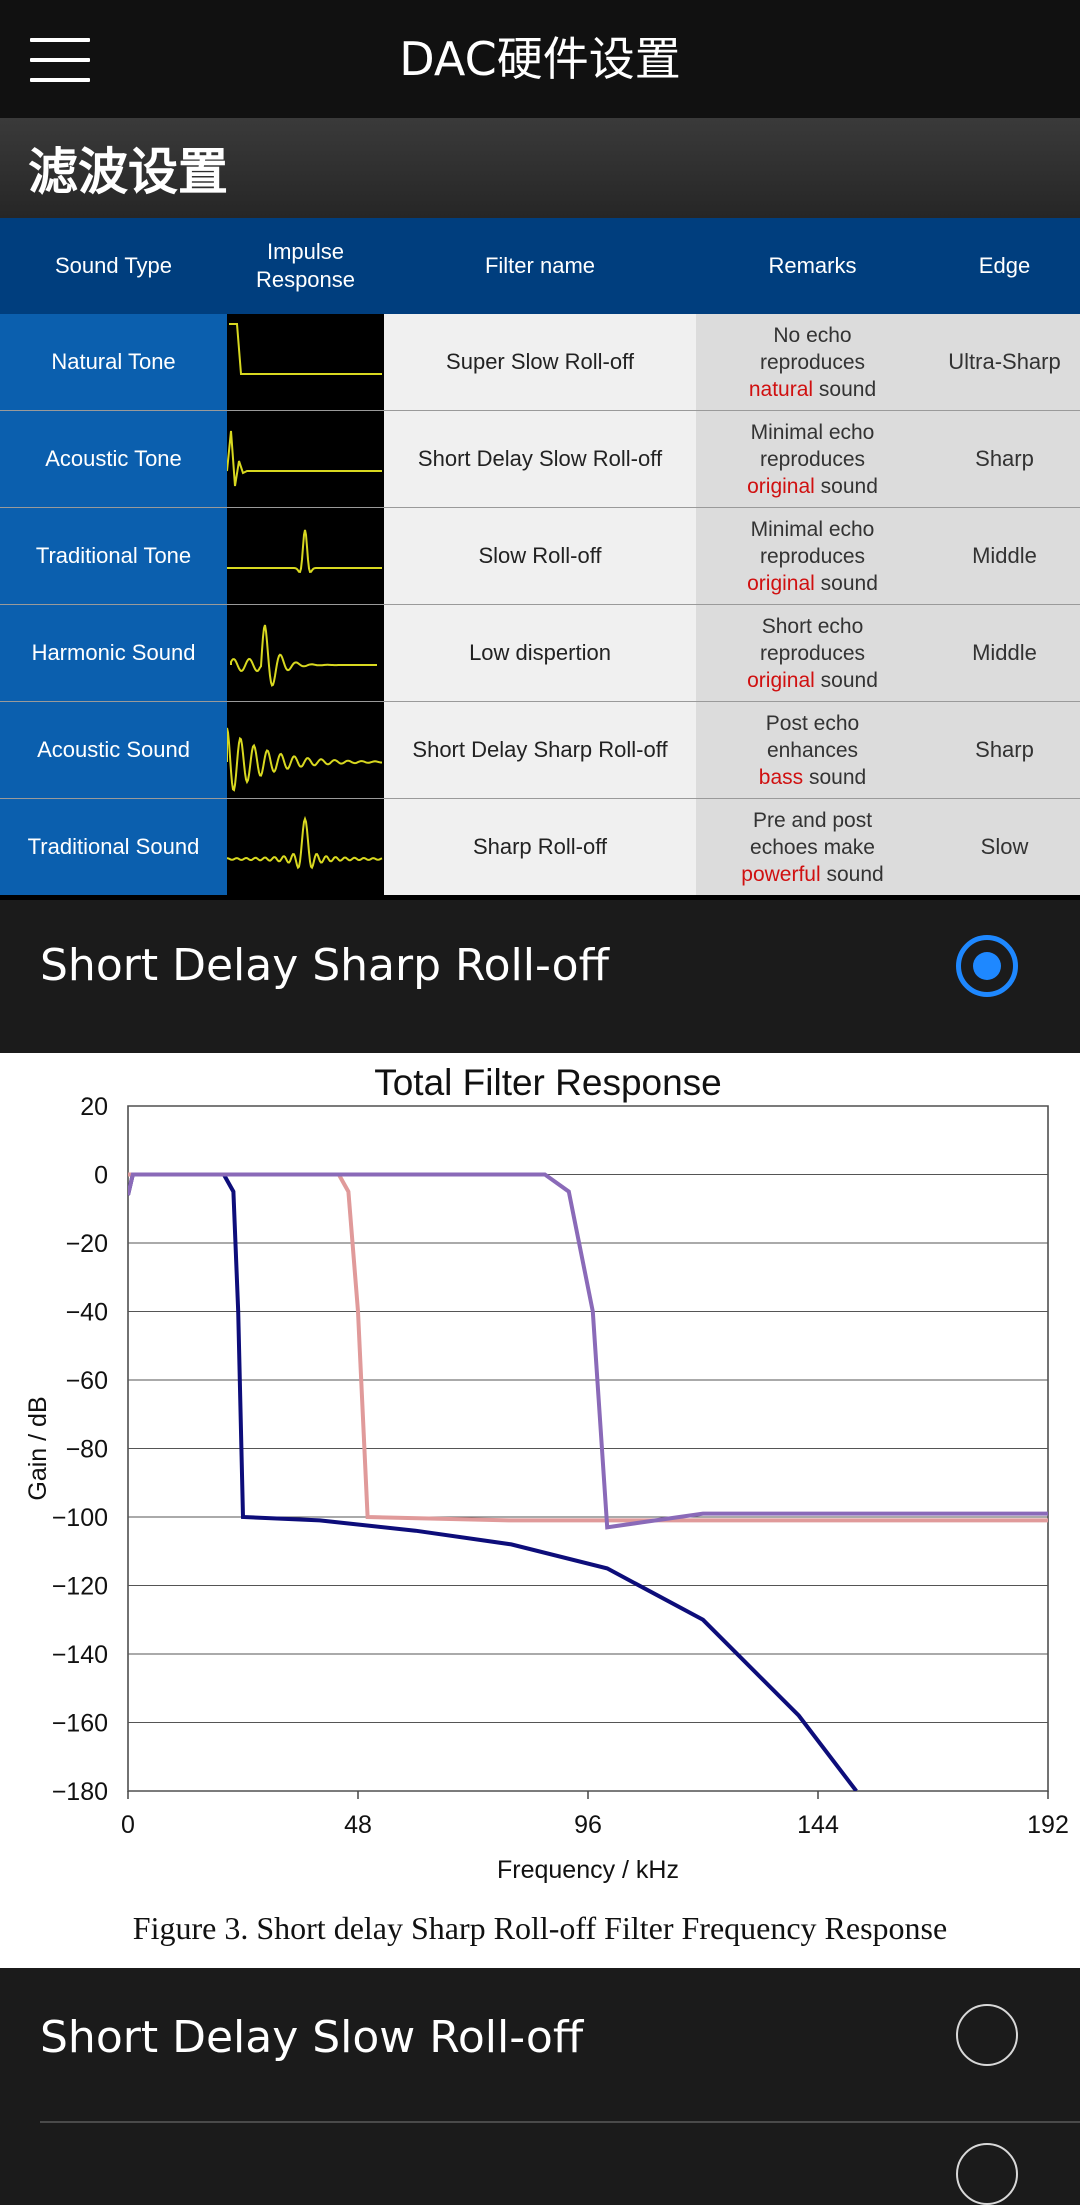 The width and height of the screenshot is (1080, 2205). Describe the element at coordinates (80, 1587) in the screenshot. I see `y-tick-label: −120` at that location.